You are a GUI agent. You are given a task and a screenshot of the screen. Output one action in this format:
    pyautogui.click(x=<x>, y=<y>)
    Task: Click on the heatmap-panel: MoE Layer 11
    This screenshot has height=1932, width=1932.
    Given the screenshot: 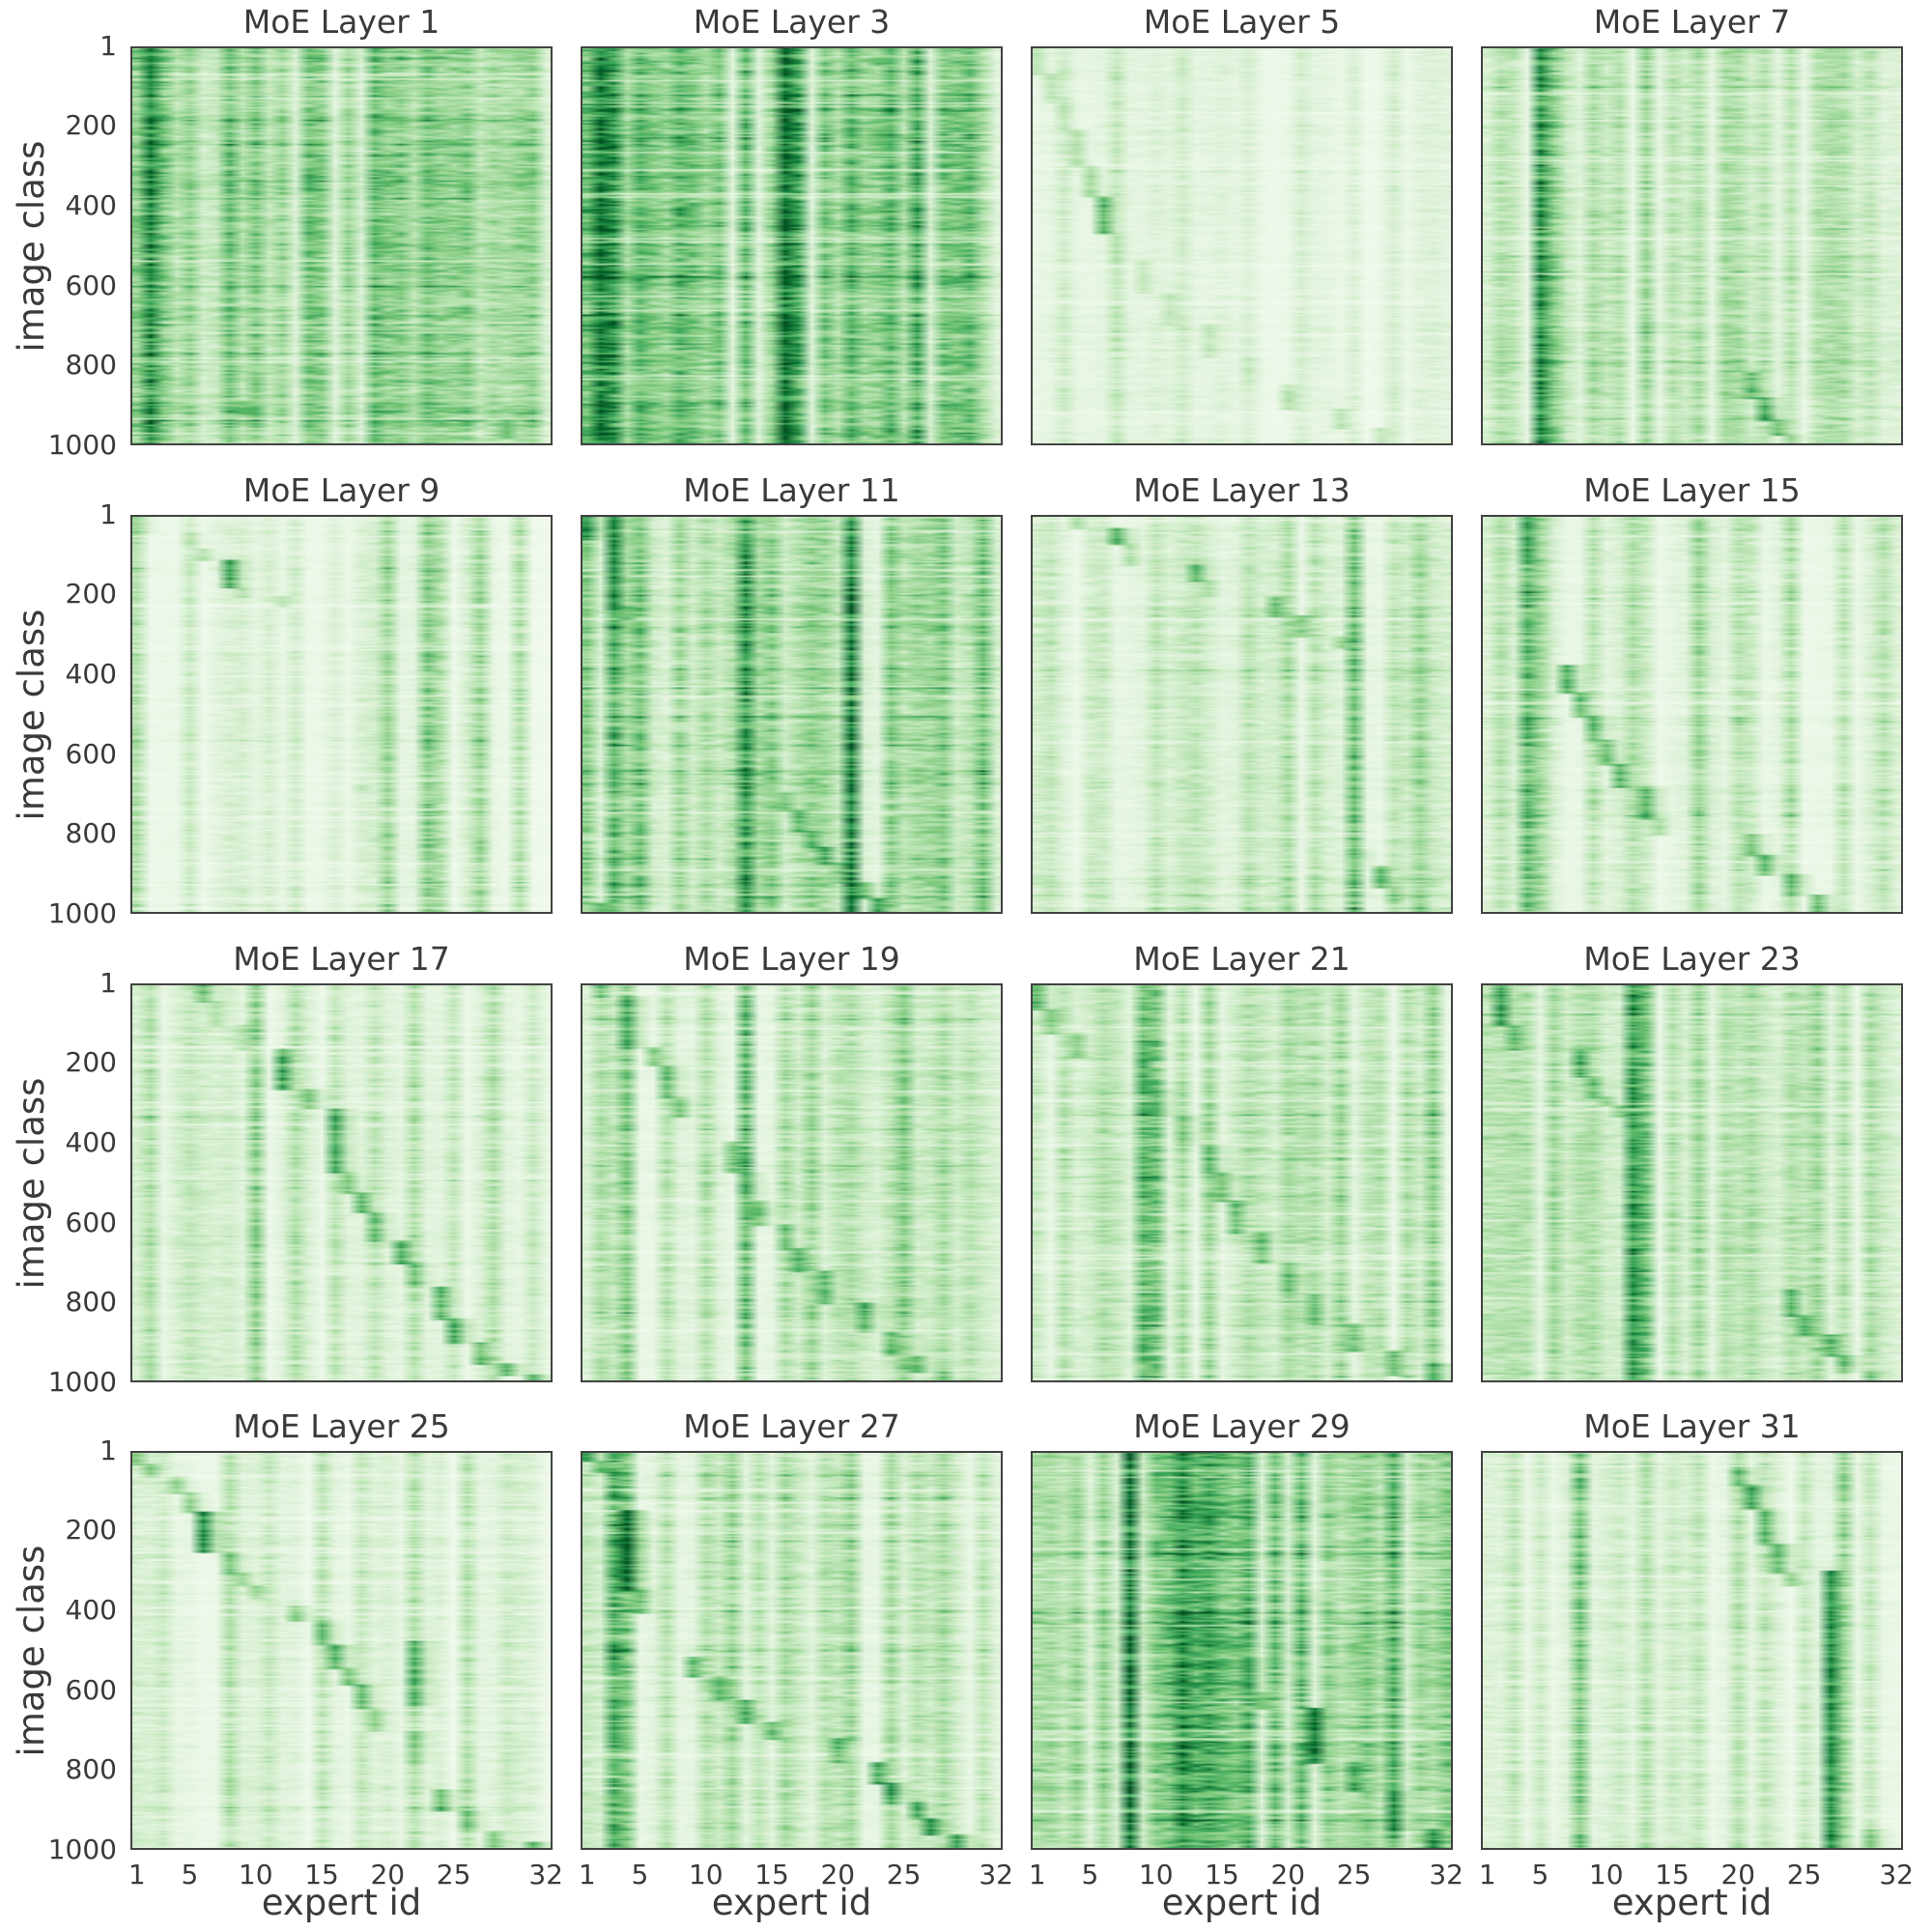 What is the action you would take?
    pyautogui.click(x=792, y=692)
    